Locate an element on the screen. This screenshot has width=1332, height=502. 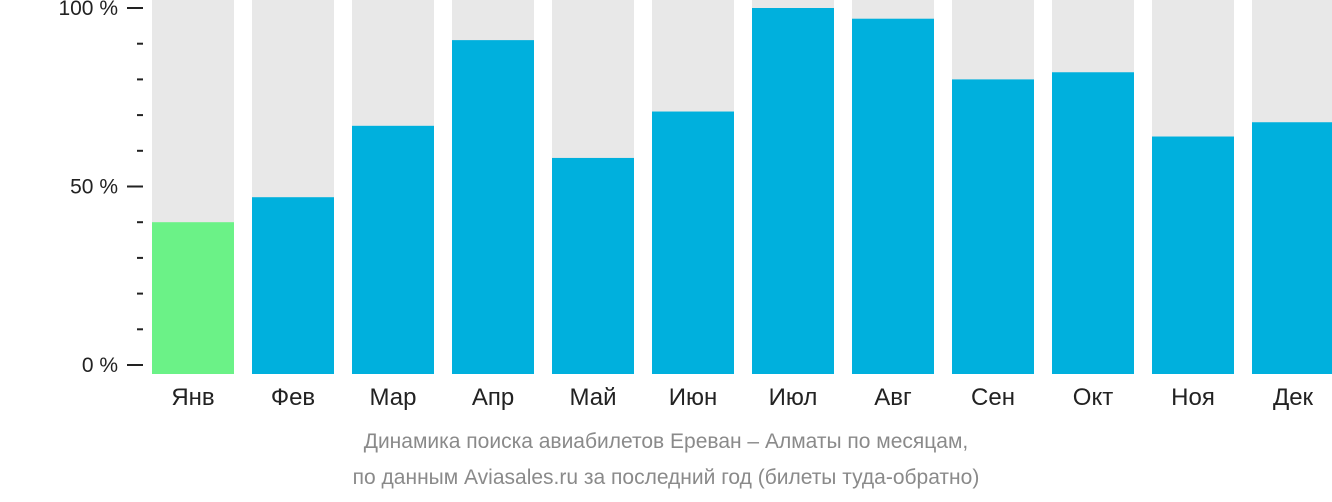
x-tick-label: Сен is located at coordinates (993, 397).